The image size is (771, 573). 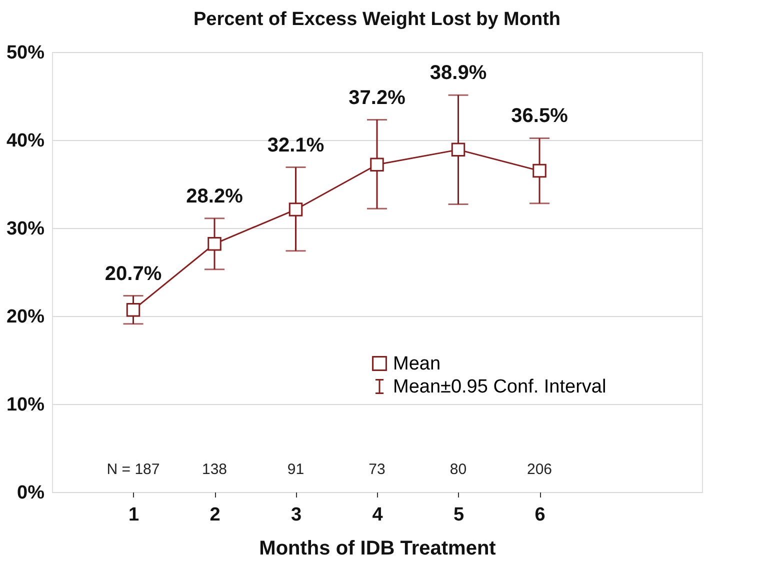 What do you see at coordinates (378, 515) in the screenshot?
I see `x-tick-label: 4` at bounding box center [378, 515].